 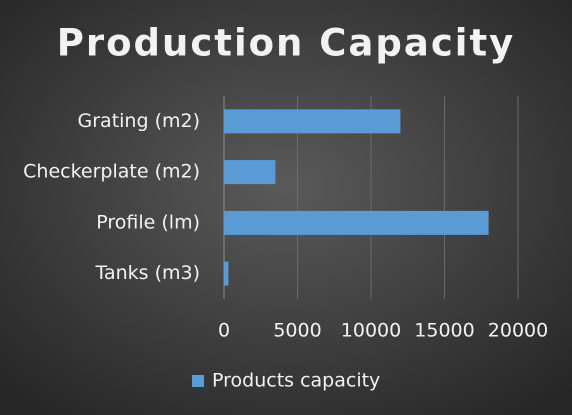 What do you see at coordinates (224, 331) in the screenshot?
I see `x-tick-label: 0` at bounding box center [224, 331].